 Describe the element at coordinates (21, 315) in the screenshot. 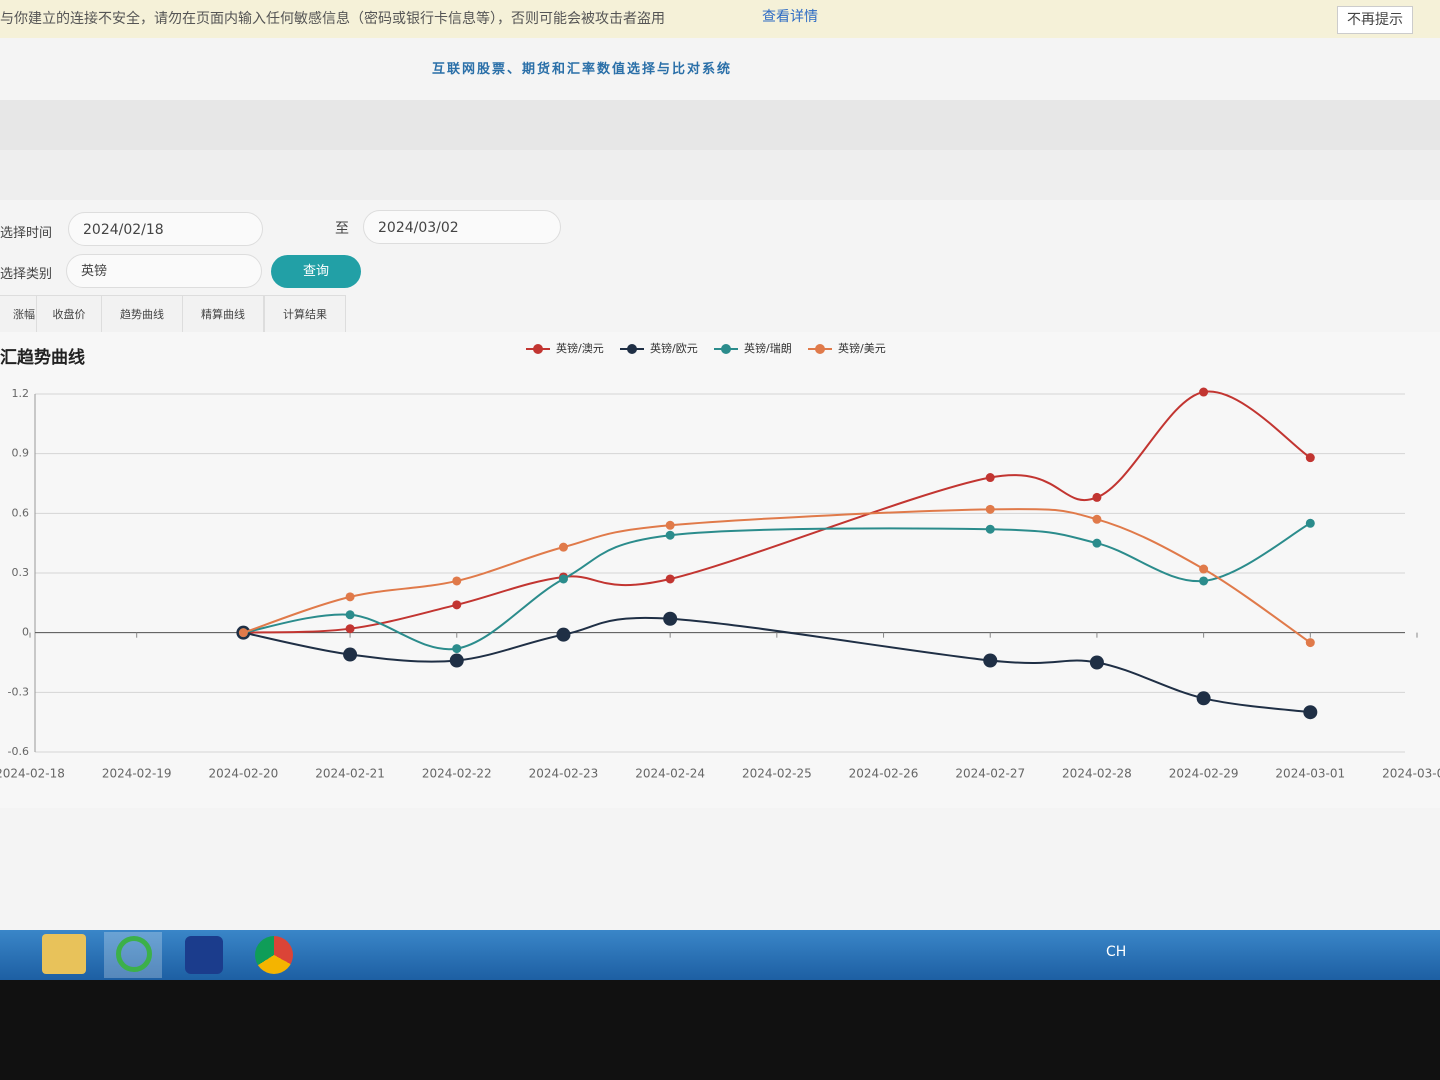

I see `tab: 涨幅` at that location.